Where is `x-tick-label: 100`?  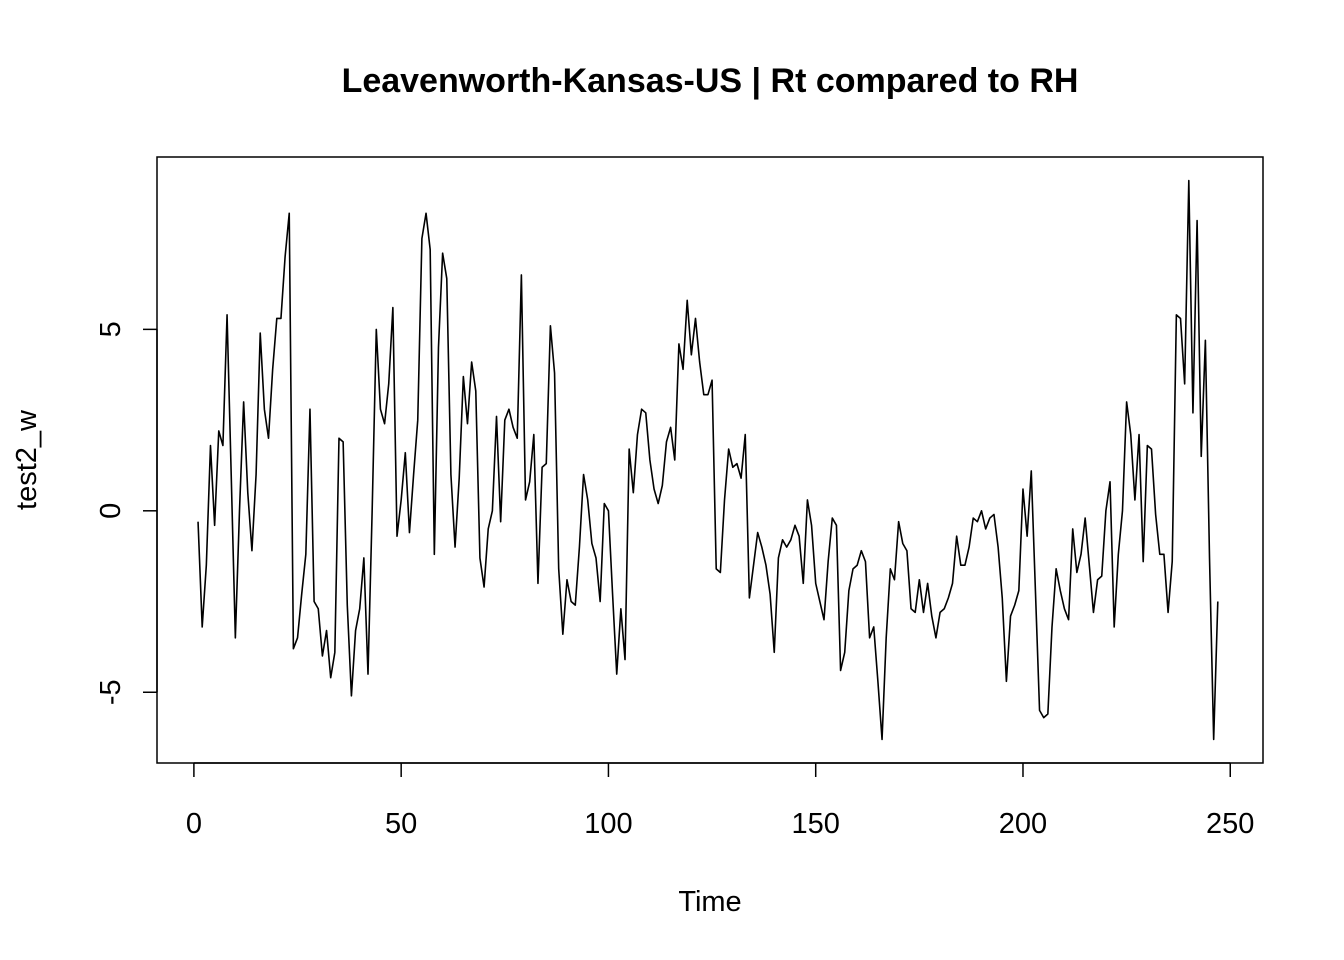
x-tick-label: 100 is located at coordinates (608, 824).